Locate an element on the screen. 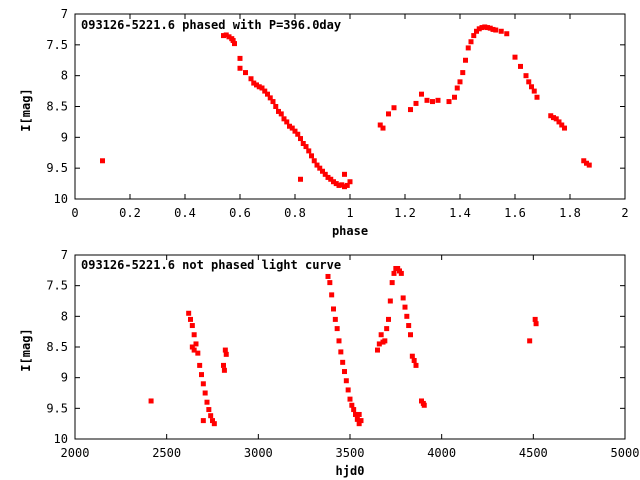 Image resolution: width=640 pixels, height=480 pixels. x-tick-label: 0.6 is located at coordinates (240, 213).